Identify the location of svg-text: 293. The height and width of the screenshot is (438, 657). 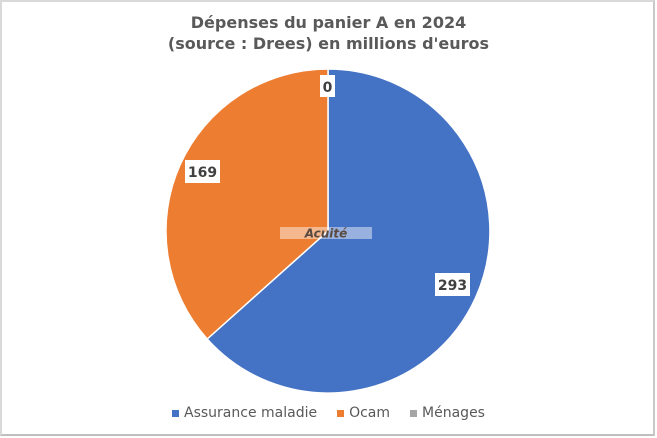
(452, 286).